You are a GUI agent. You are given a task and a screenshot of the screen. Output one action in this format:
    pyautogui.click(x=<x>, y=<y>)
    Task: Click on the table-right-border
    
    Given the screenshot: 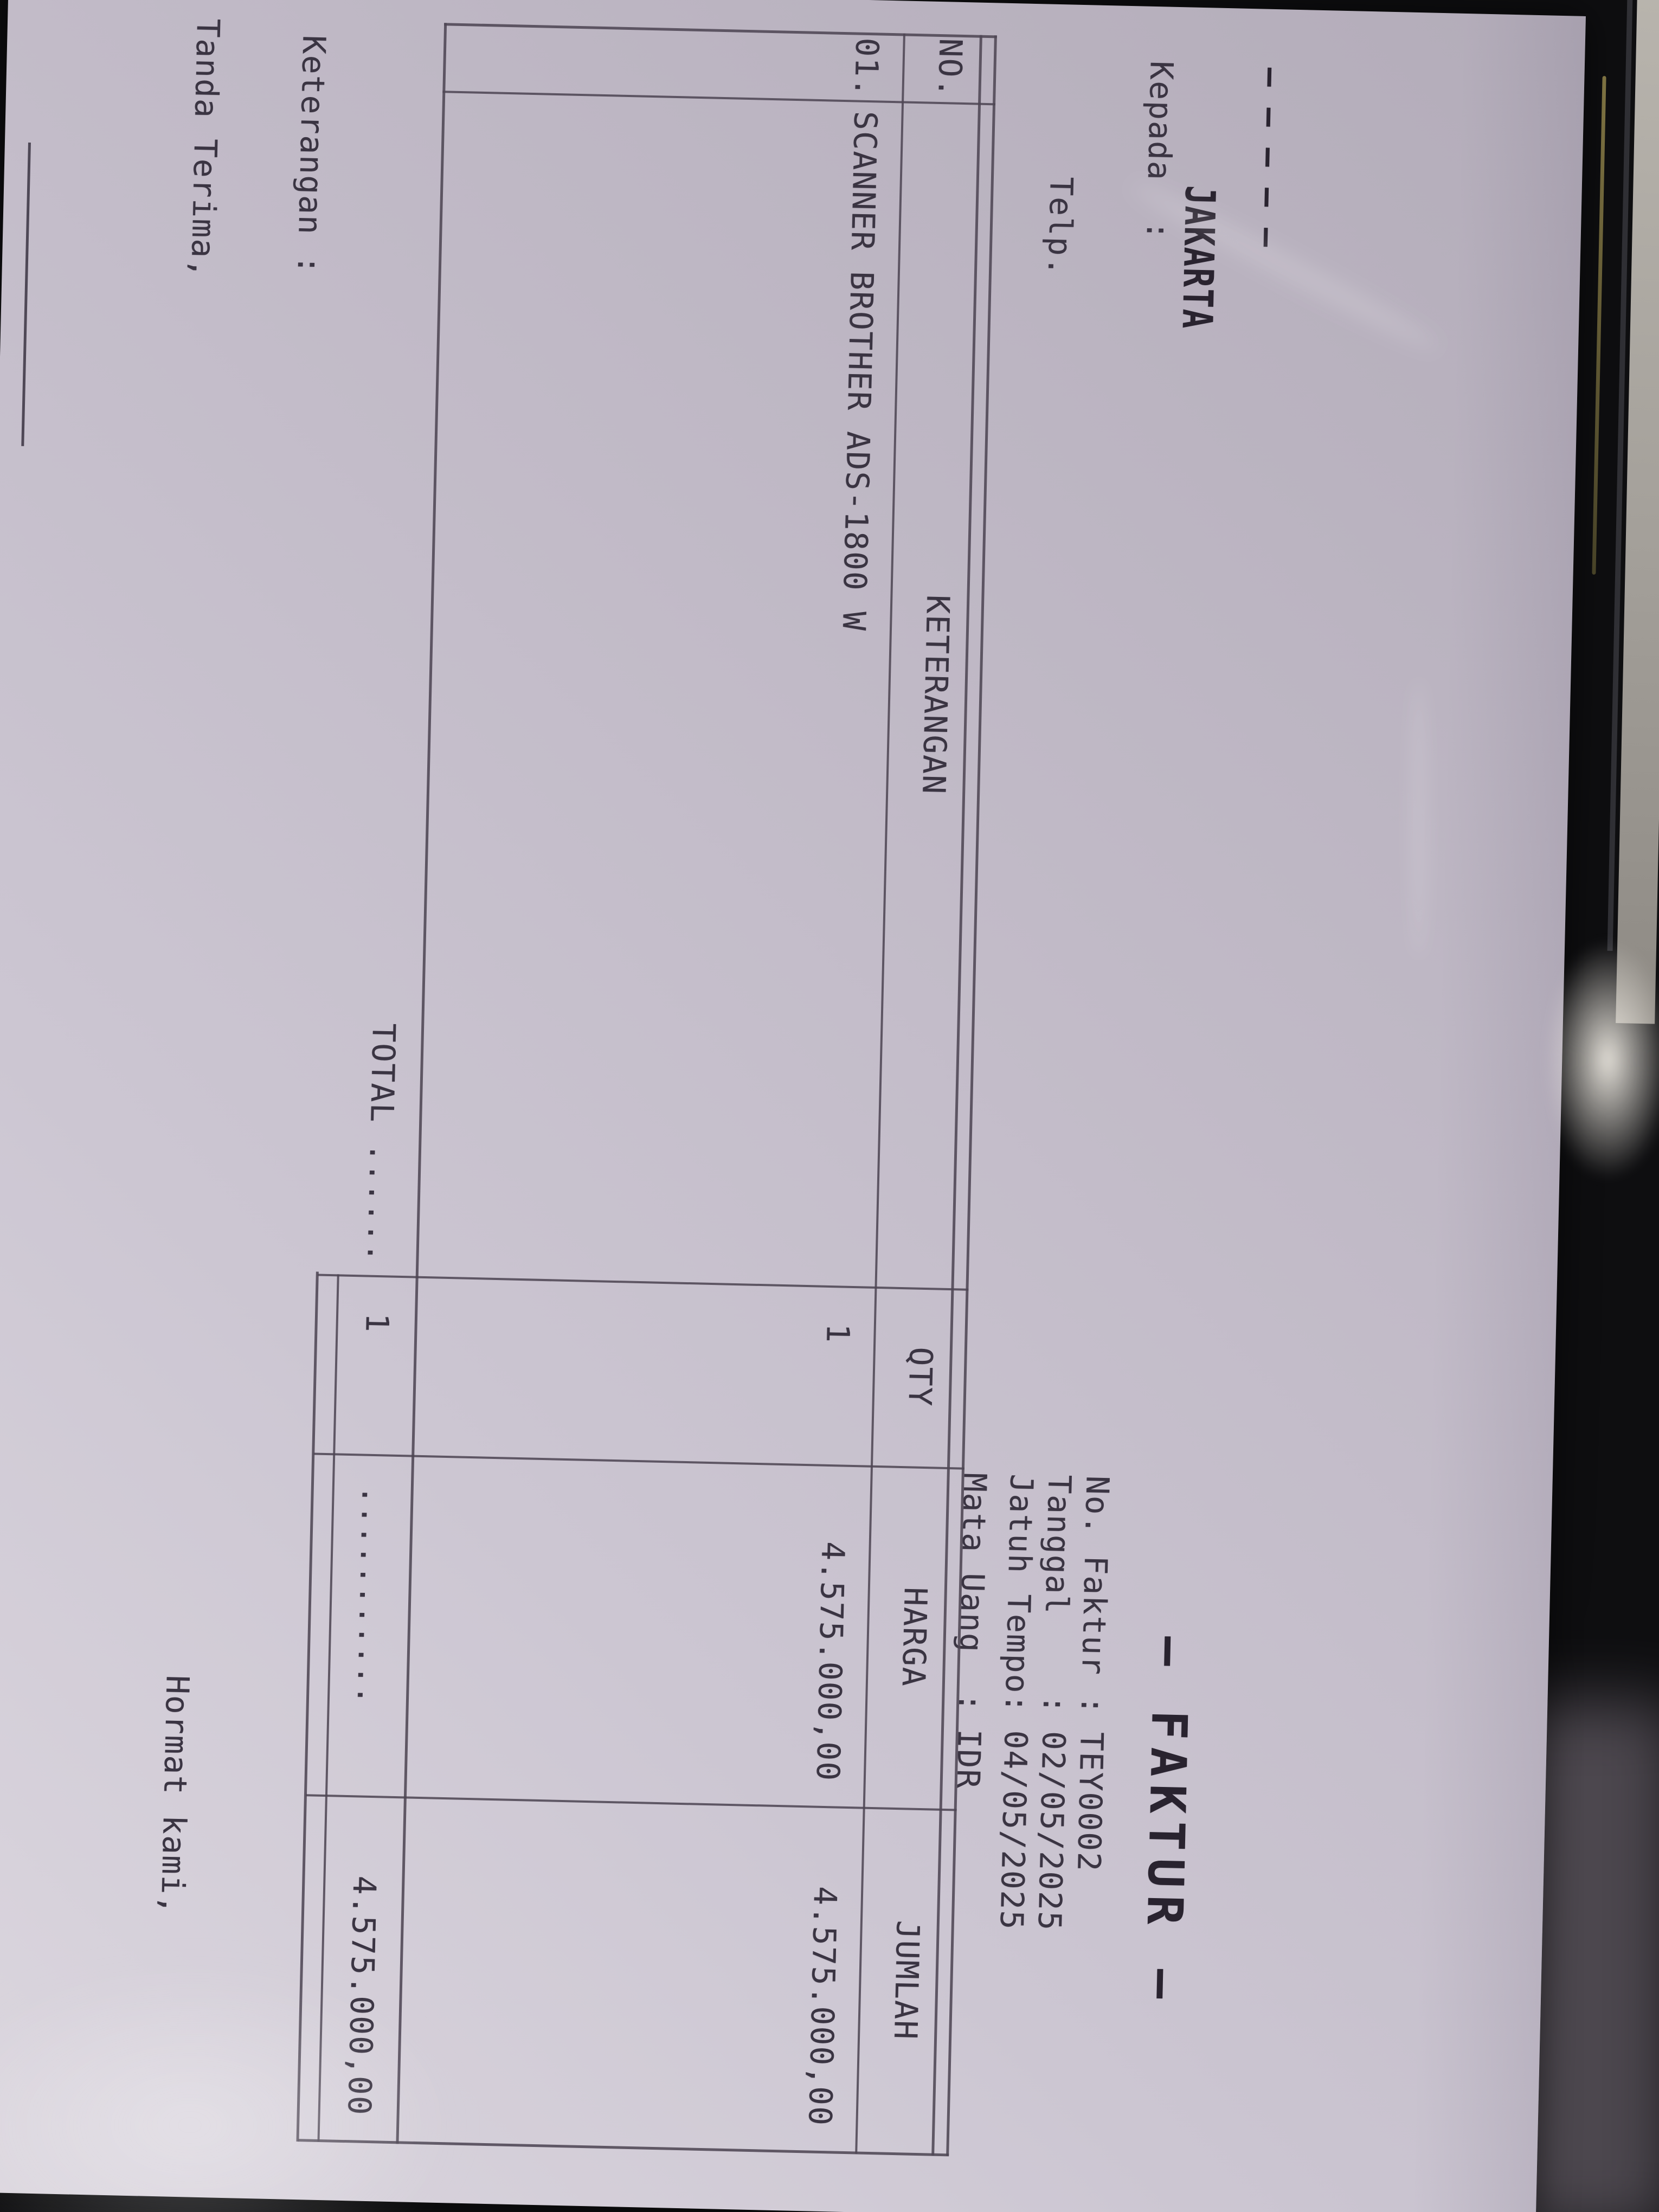 What is the action you would take?
    pyautogui.click(x=672, y=2149)
    